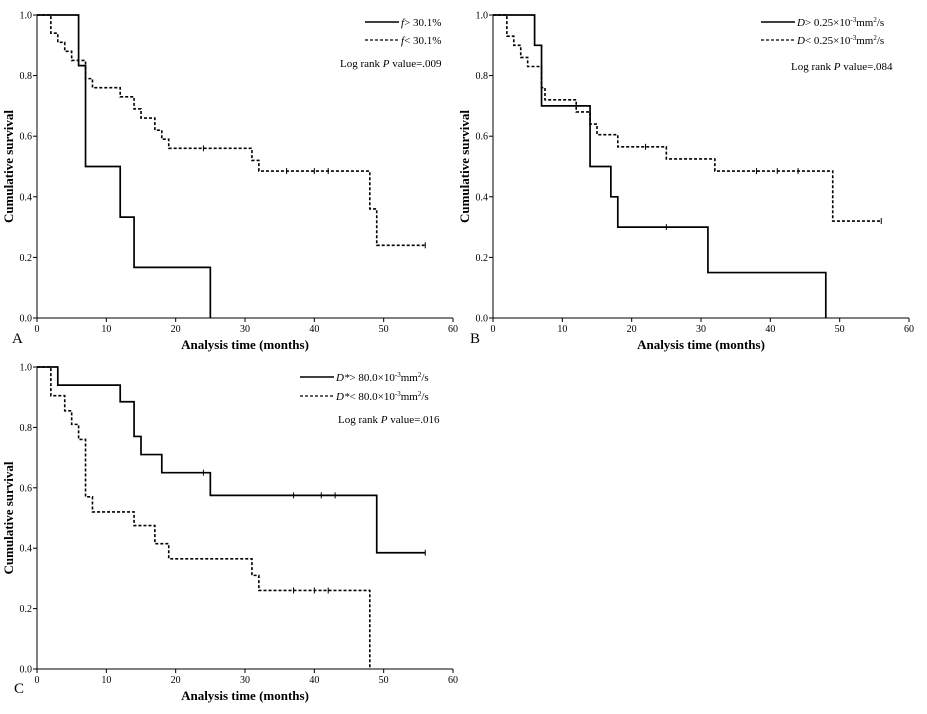 The width and height of the screenshot is (927, 714). I want to click on pvalue-value: value=.016, so click(414, 420).